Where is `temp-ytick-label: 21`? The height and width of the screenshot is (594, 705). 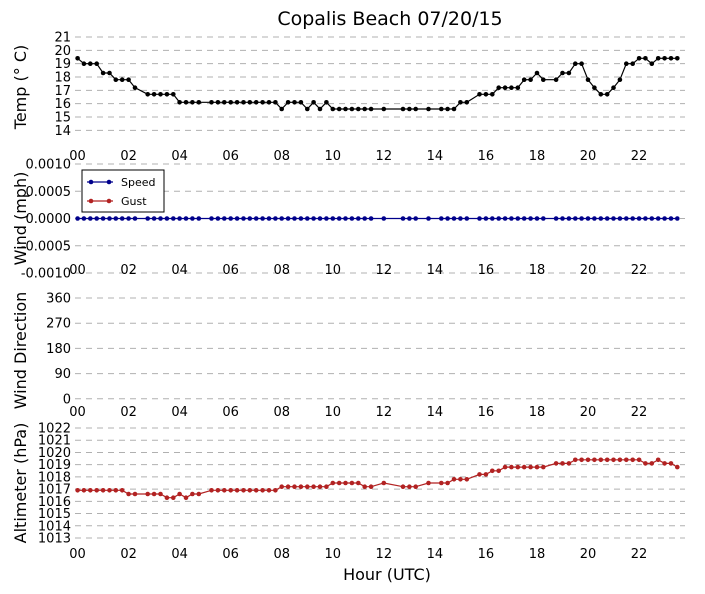 temp-ytick-label: 21 is located at coordinates (62, 38).